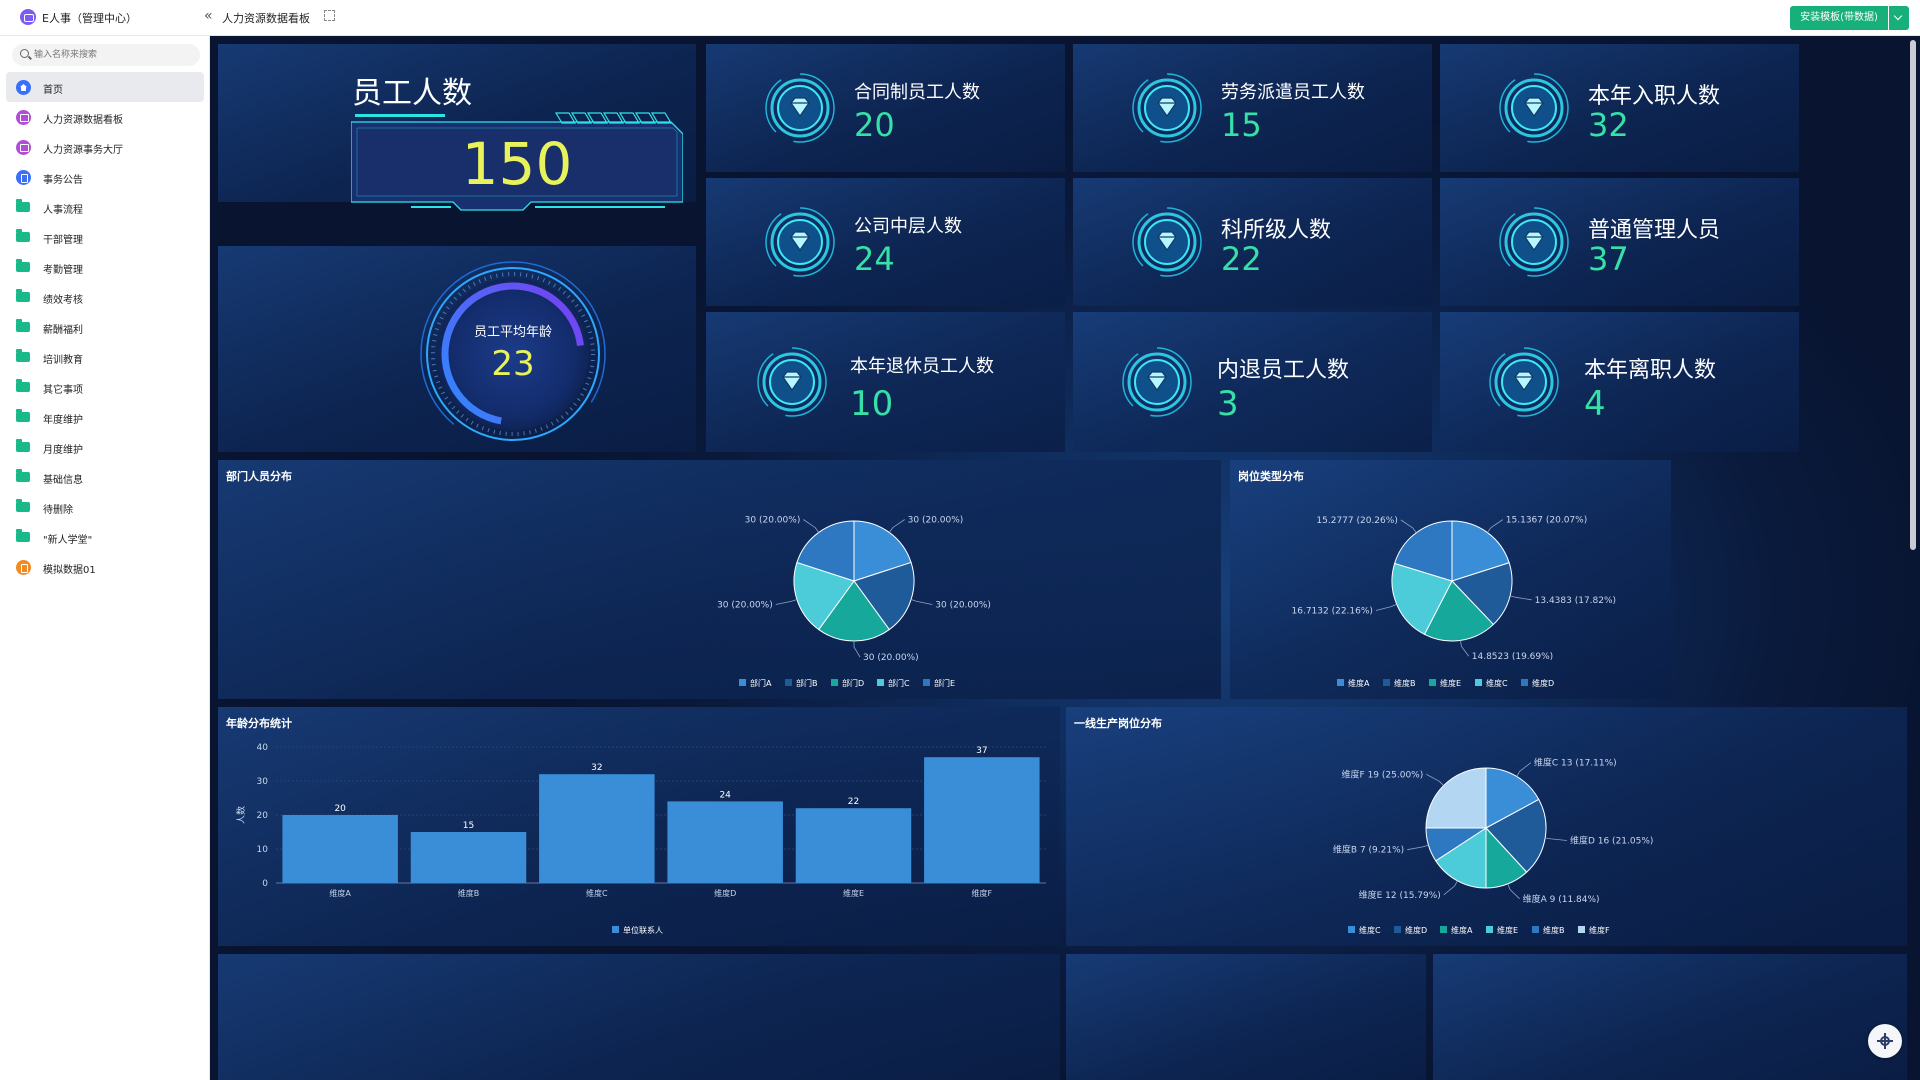  What do you see at coordinates (1546, 521) in the screenshot?
I see `pie-data-label: 15.1367 (20.07%)` at bounding box center [1546, 521].